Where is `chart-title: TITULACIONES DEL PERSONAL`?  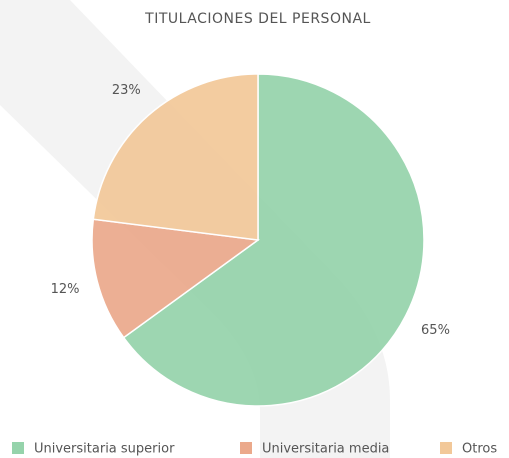 chart-title: TITULACIONES DEL PERSONAL is located at coordinates (257, 19).